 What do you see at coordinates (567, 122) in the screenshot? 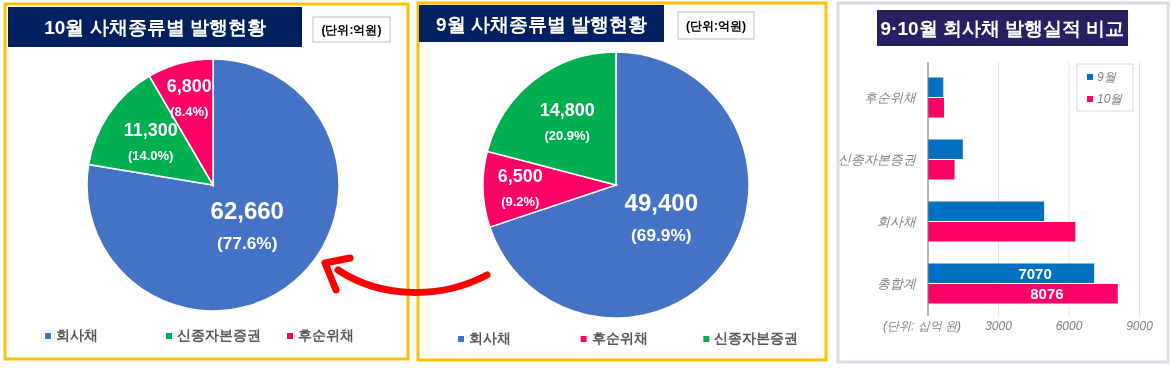
I see `data-label: 14,800 (20.9%)` at bounding box center [567, 122].